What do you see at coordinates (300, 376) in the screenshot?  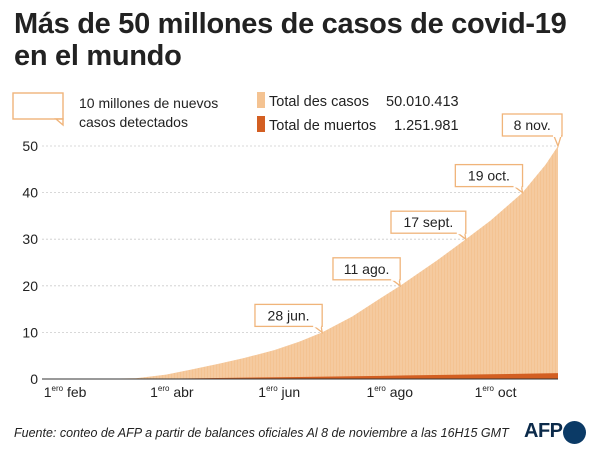 I see `deaths-area-series` at bounding box center [300, 376].